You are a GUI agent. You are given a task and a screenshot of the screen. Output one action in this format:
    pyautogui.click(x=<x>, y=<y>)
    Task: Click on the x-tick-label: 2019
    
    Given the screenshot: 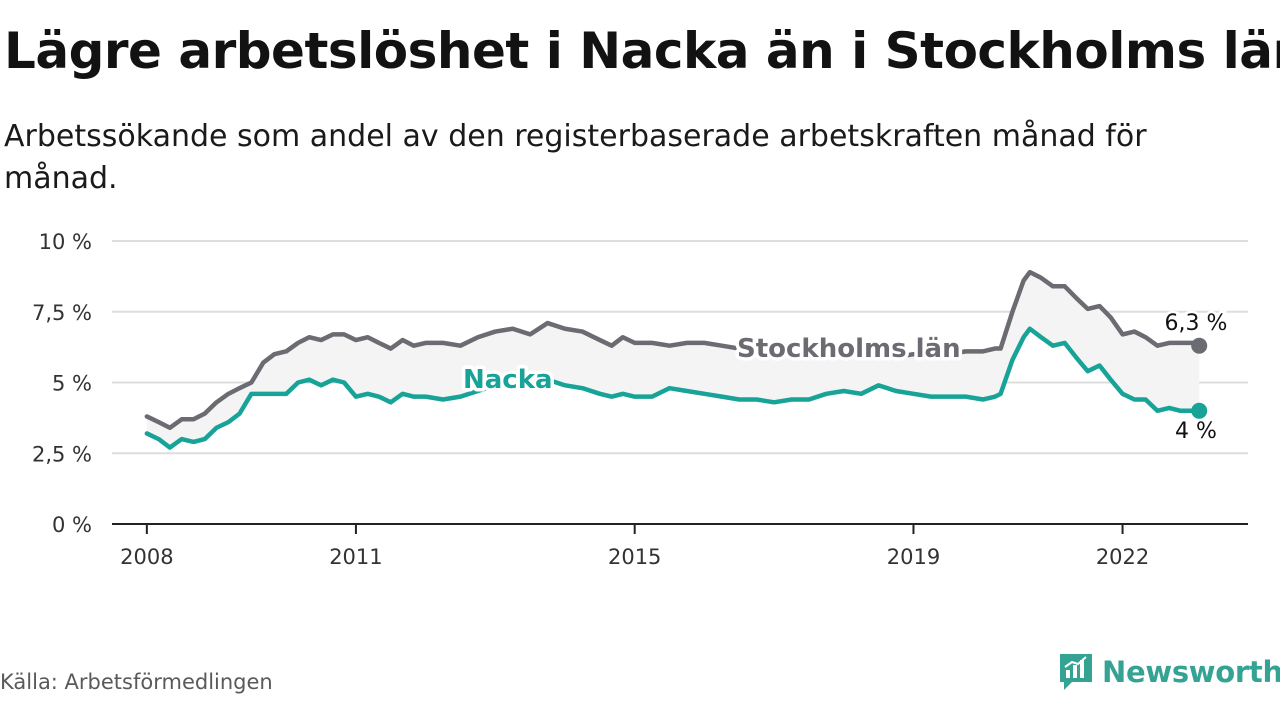 What is the action you would take?
    pyautogui.click(x=913, y=557)
    